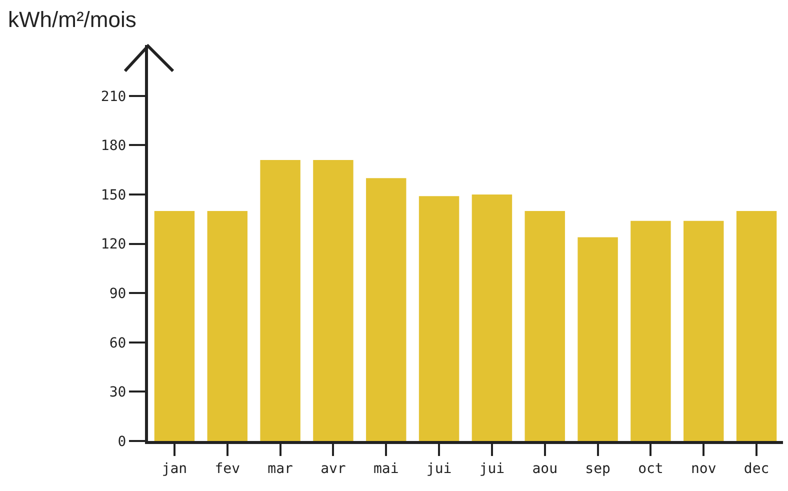 The width and height of the screenshot is (788, 491). What do you see at coordinates (597, 468) in the screenshot?
I see `x-tick-label: sep` at bounding box center [597, 468].